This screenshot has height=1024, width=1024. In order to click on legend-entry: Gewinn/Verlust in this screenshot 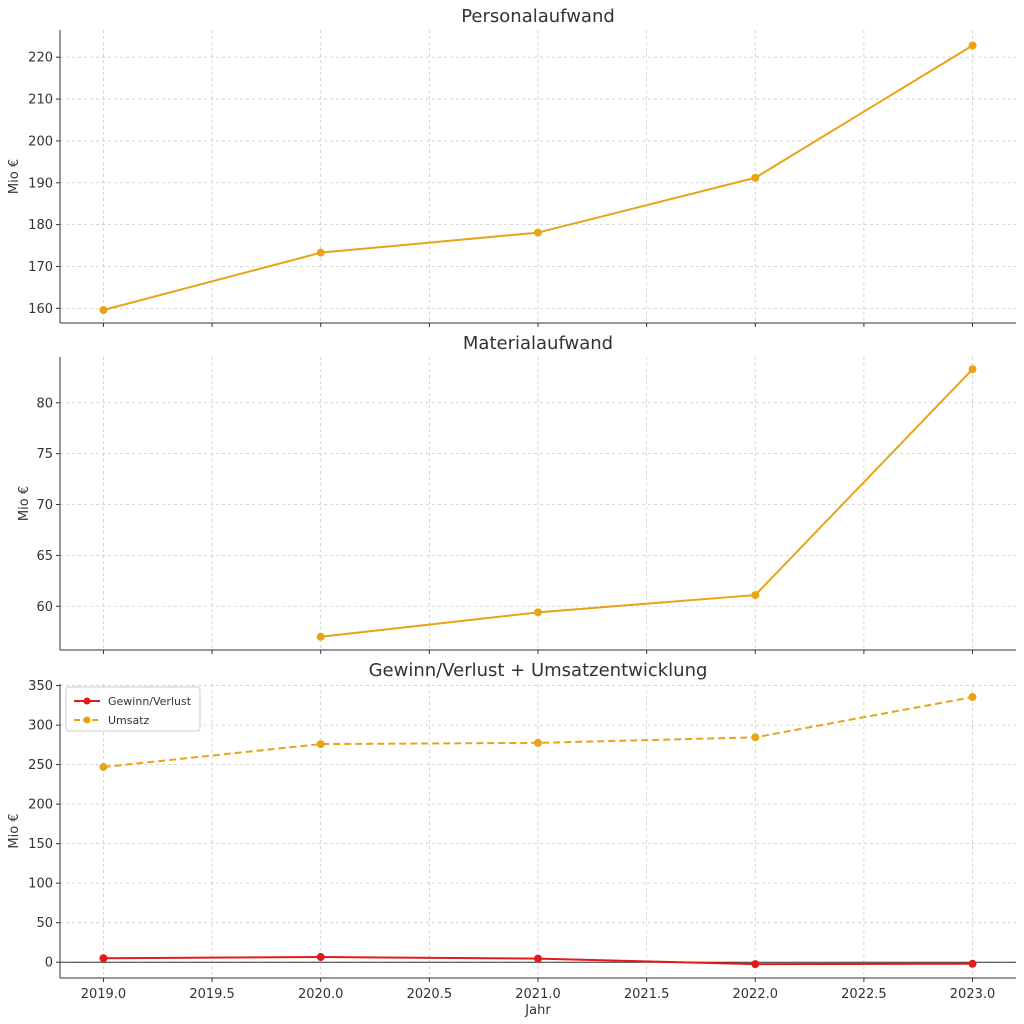, I will do `click(150, 701)`.